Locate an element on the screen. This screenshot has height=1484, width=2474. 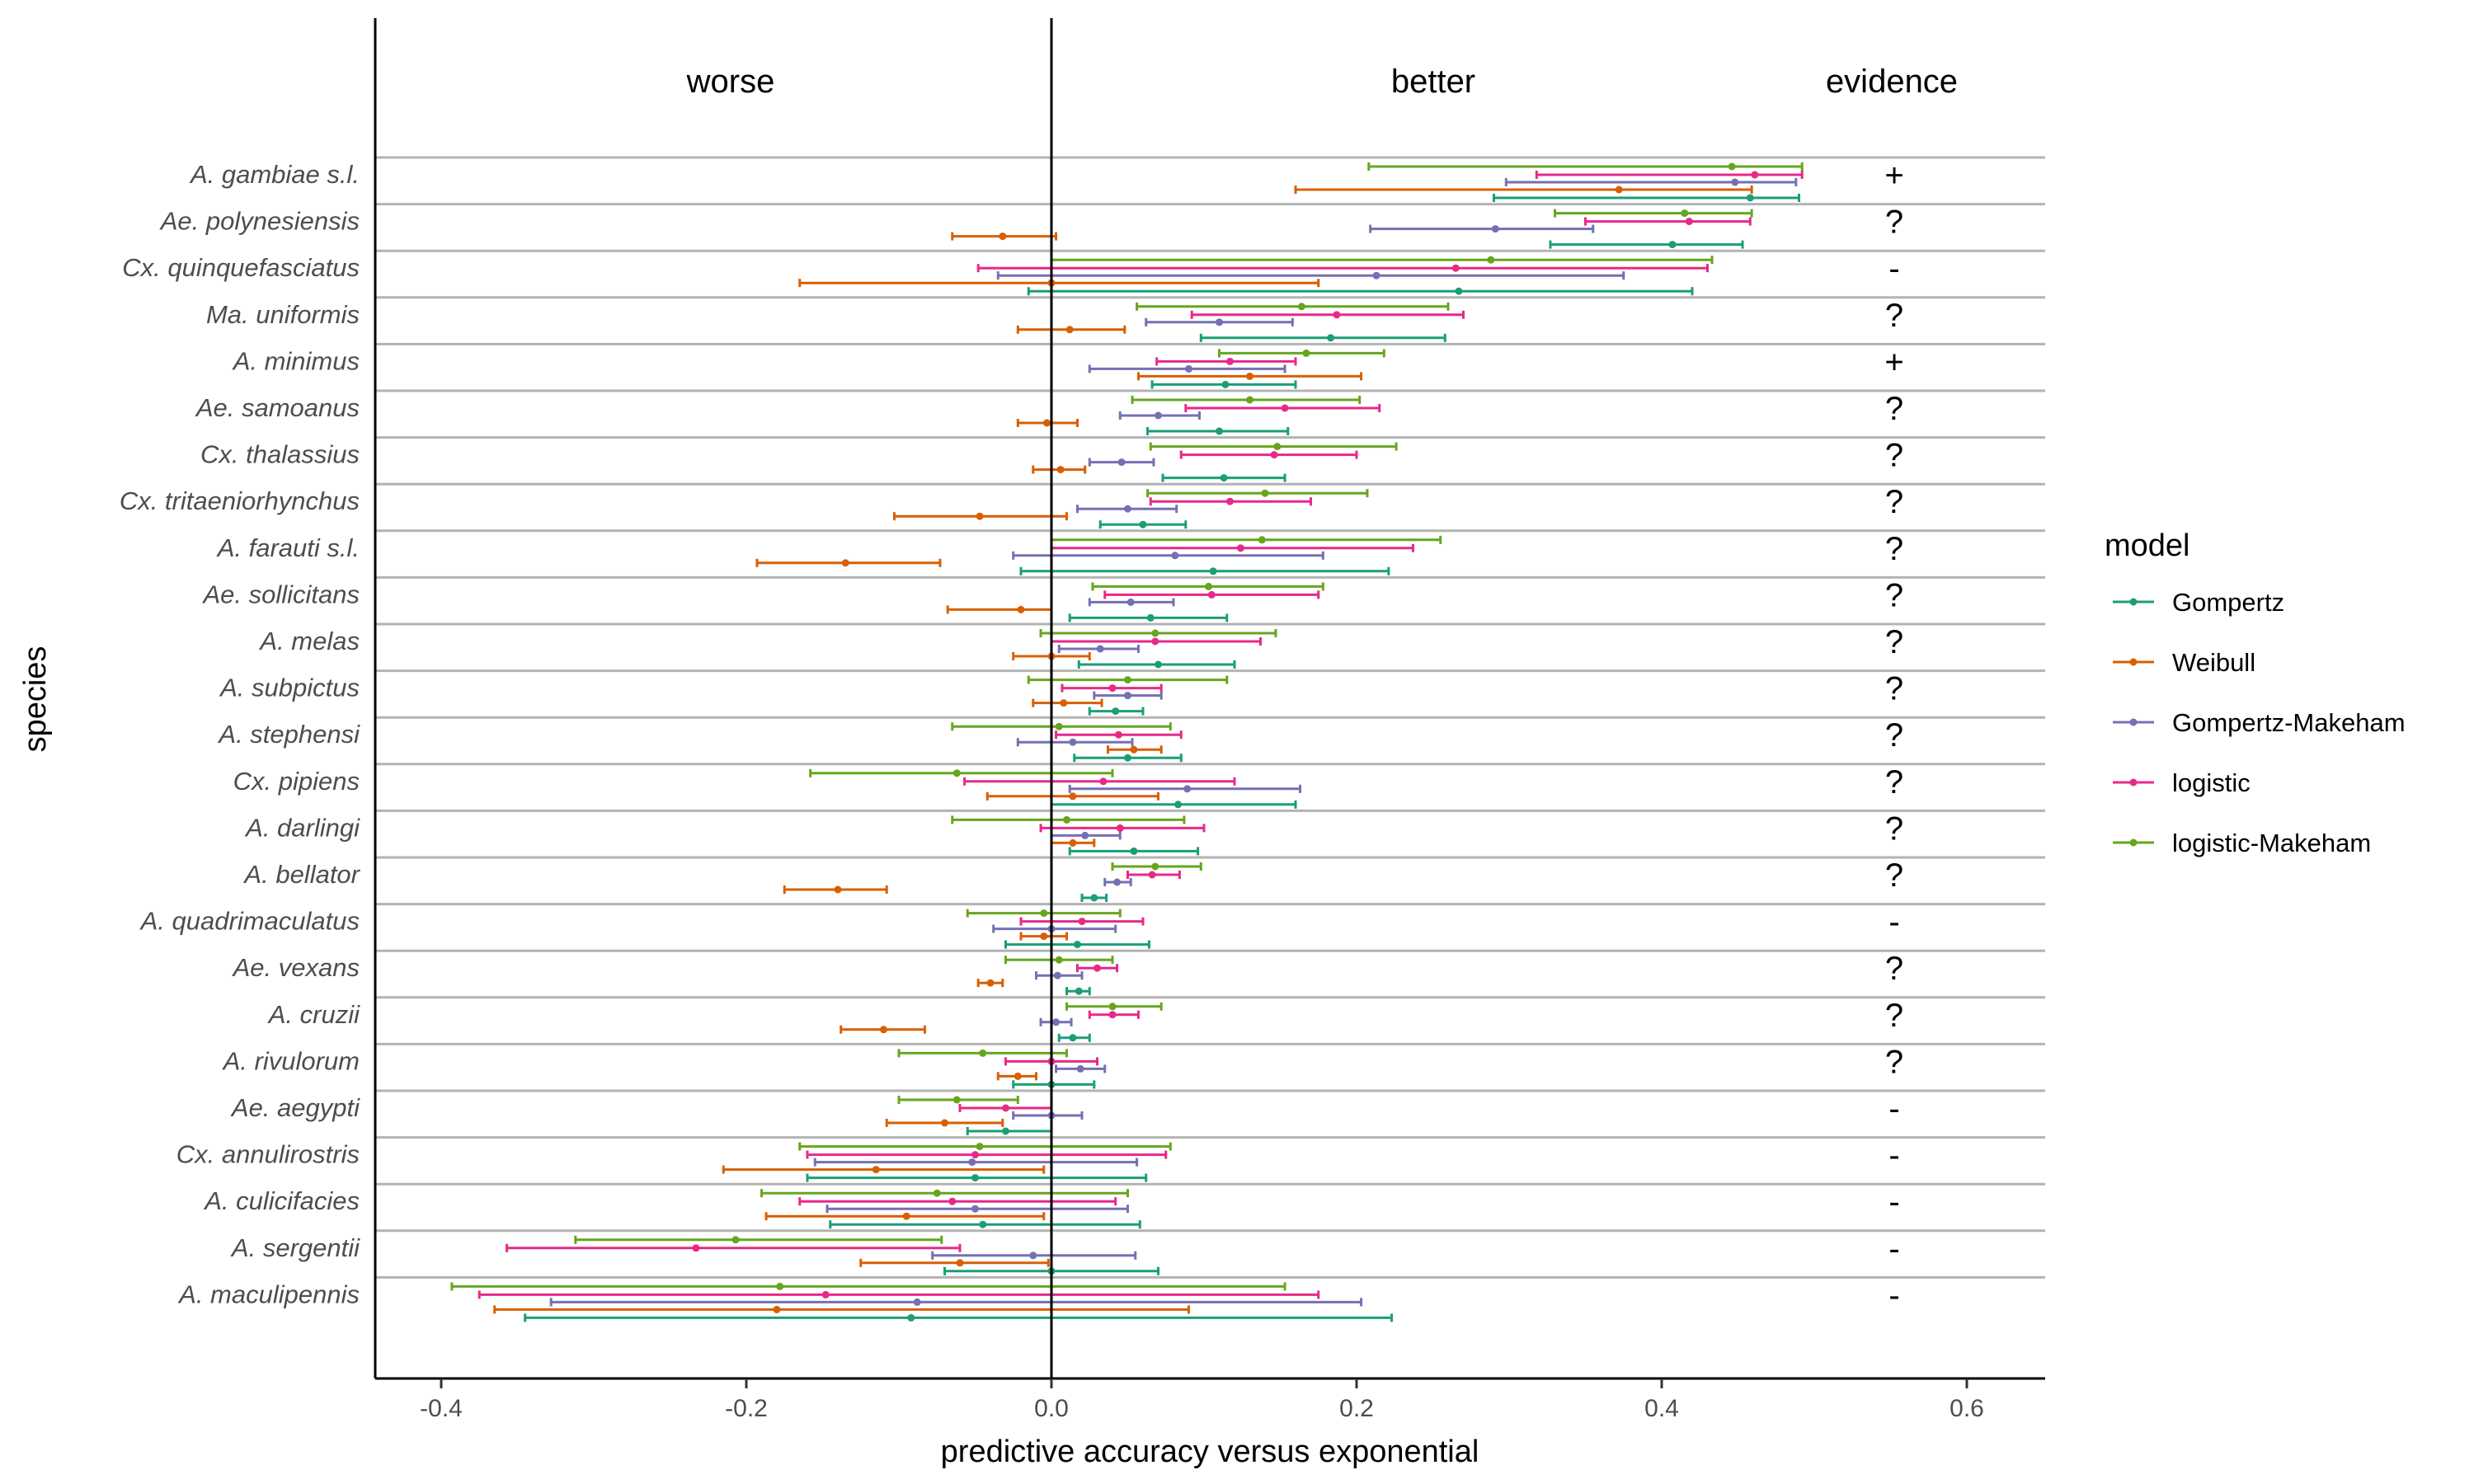
x-tick-label: 0.2 is located at coordinates (1356, 1408).